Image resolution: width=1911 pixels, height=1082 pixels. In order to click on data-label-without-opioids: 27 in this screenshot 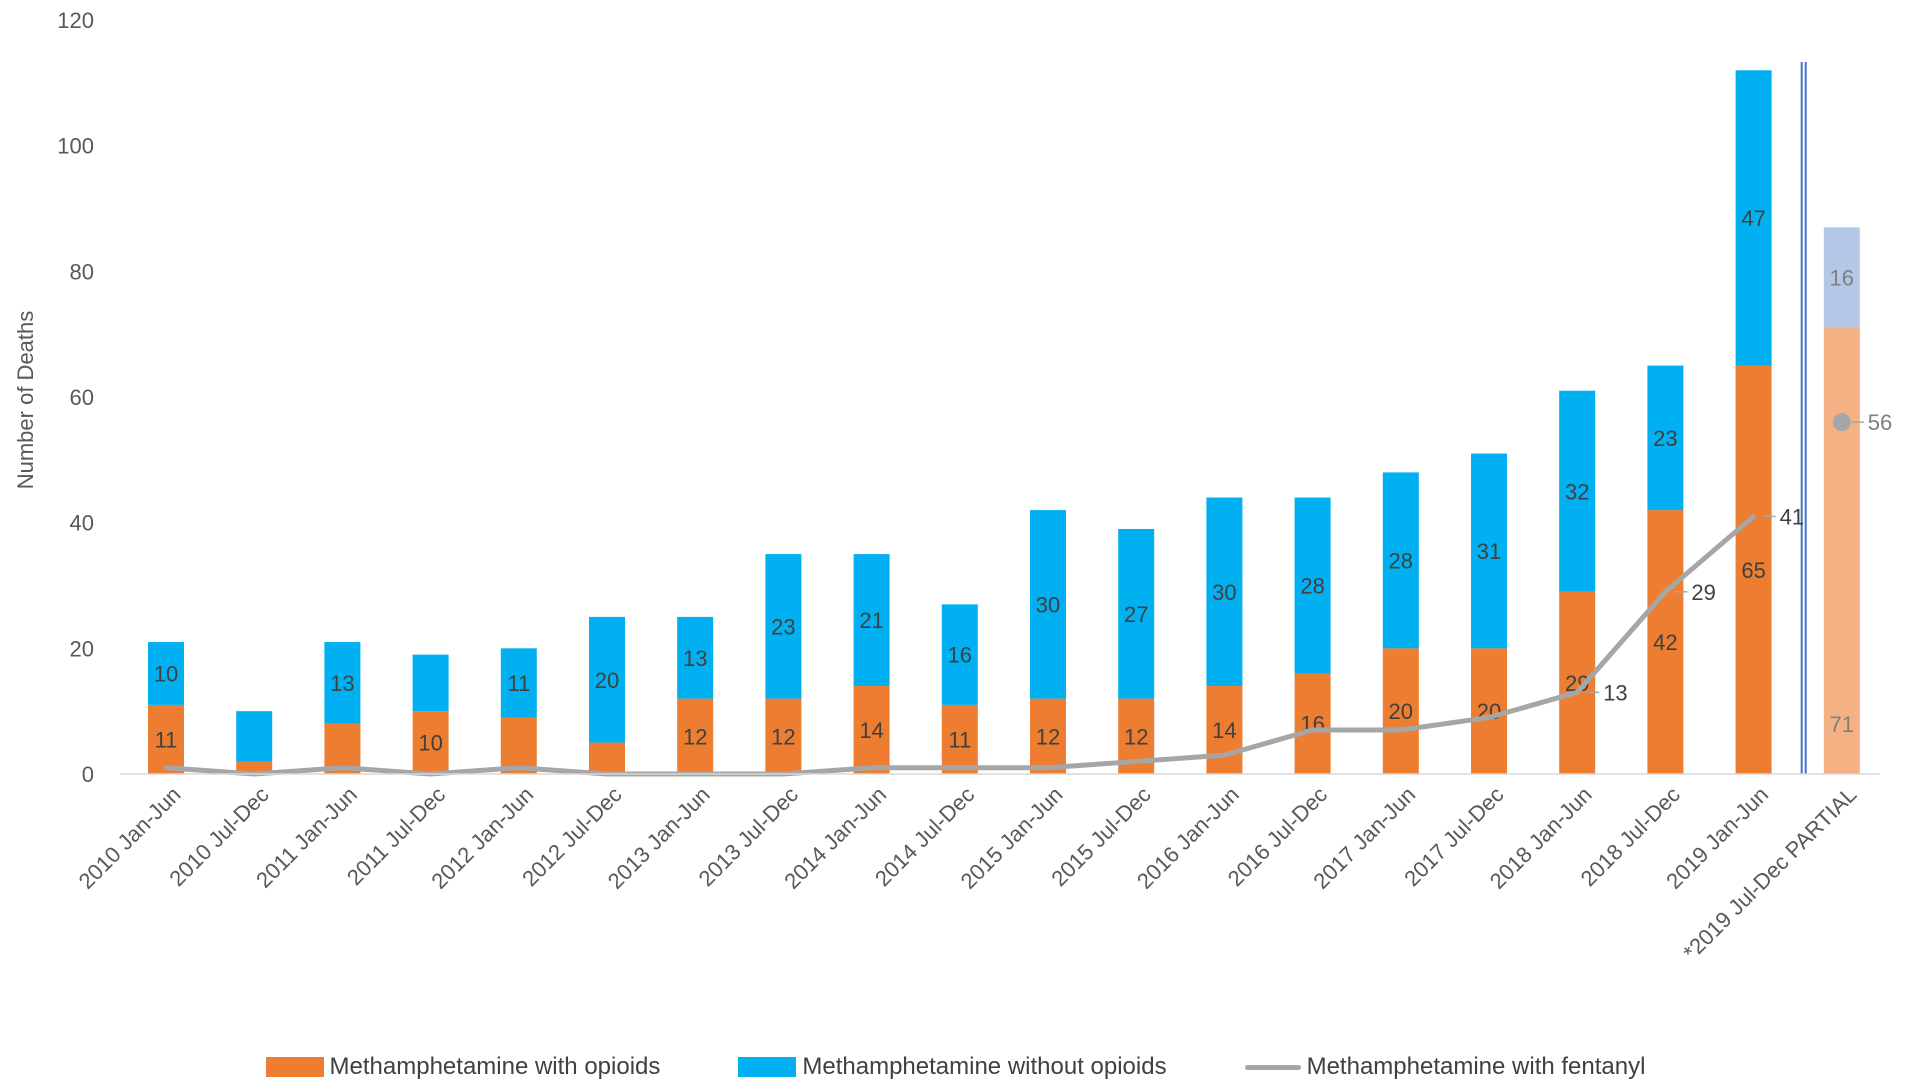, I will do `click(1136, 614)`.